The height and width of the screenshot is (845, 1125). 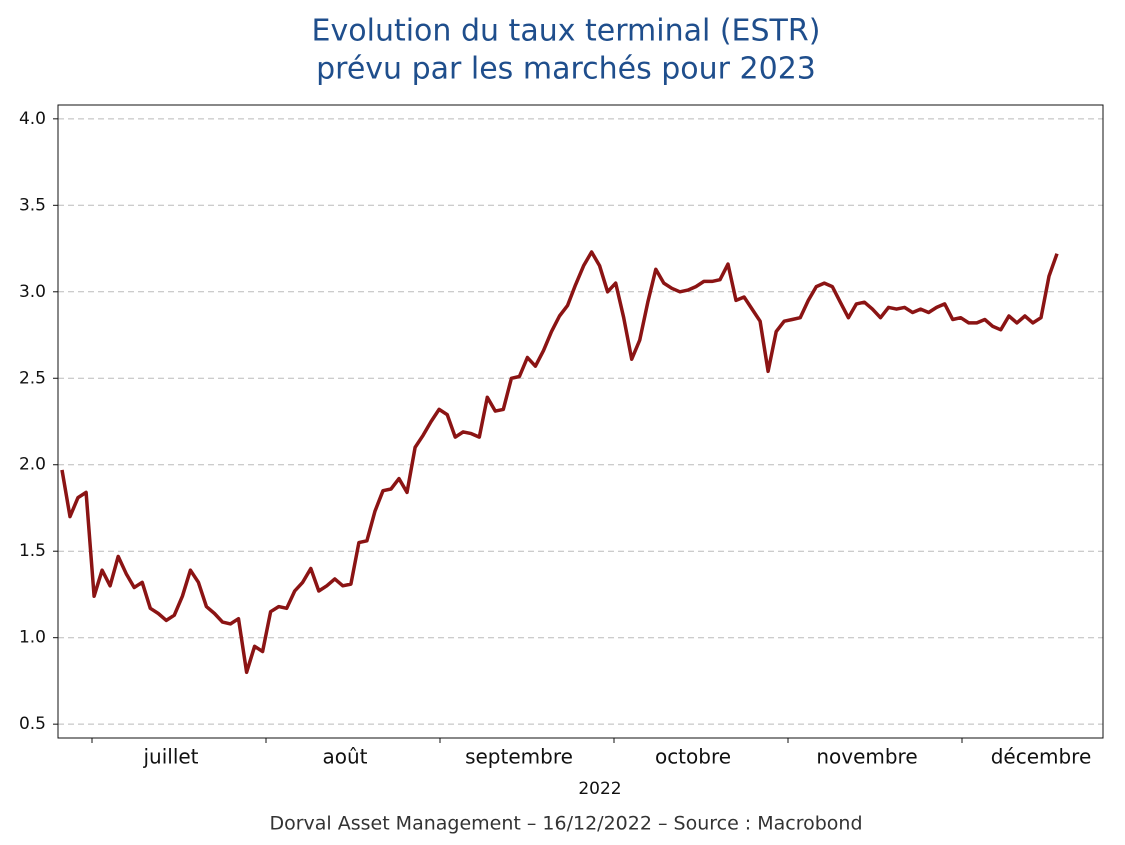 What do you see at coordinates (170, 757) in the screenshot?
I see `x-tick-label: juillet` at bounding box center [170, 757].